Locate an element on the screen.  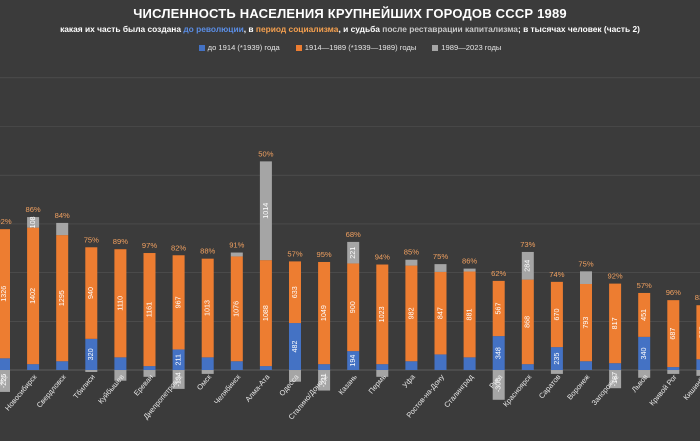
data-label-soviet: 967 is located at coordinates (178, 302).